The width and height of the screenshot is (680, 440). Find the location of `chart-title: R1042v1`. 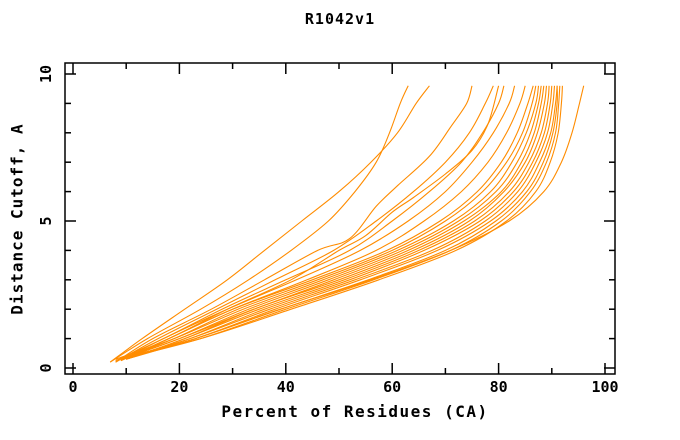

chart-title: R1042v1 is located at coordinates (340, 19).